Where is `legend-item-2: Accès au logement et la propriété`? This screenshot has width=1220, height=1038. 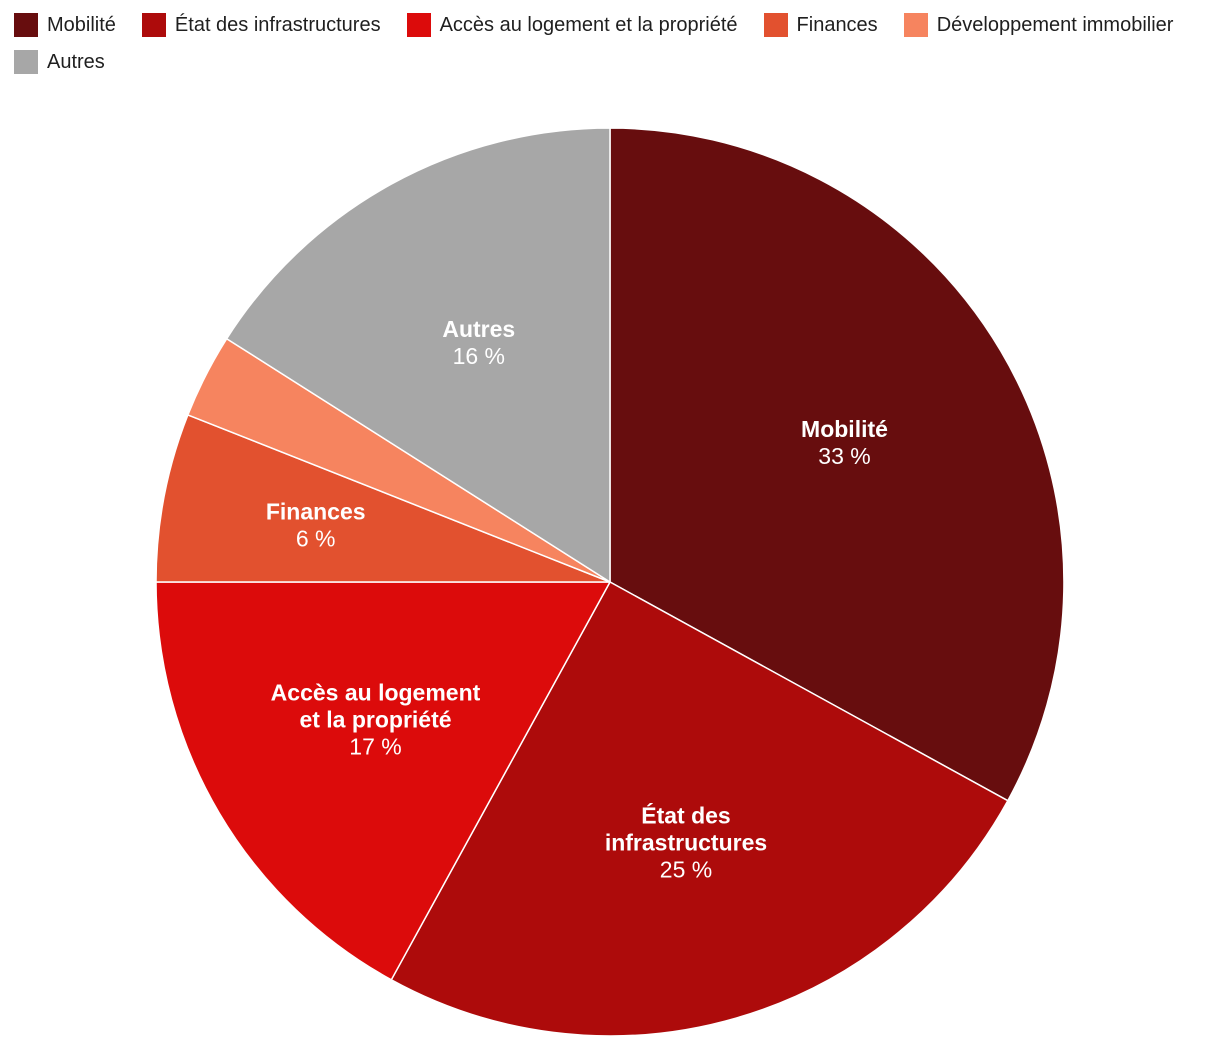 legend-item-2: Accès au logement et la propriété is located at coordinates (572, 25).